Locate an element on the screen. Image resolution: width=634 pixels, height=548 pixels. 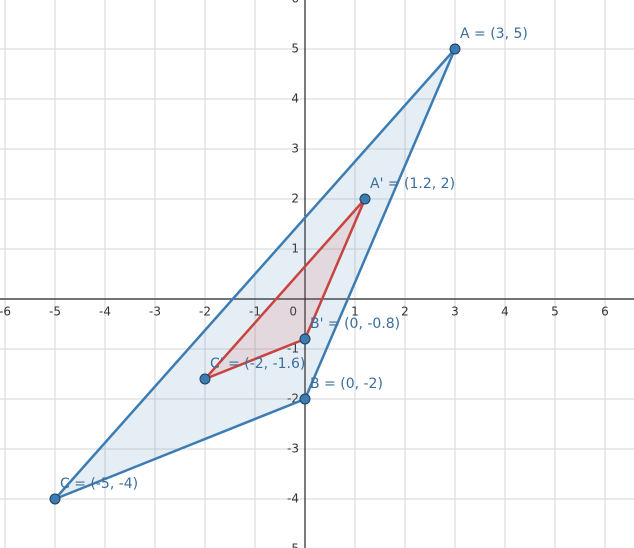
x-tick-label: -1 is located at coordinates (255, 312).